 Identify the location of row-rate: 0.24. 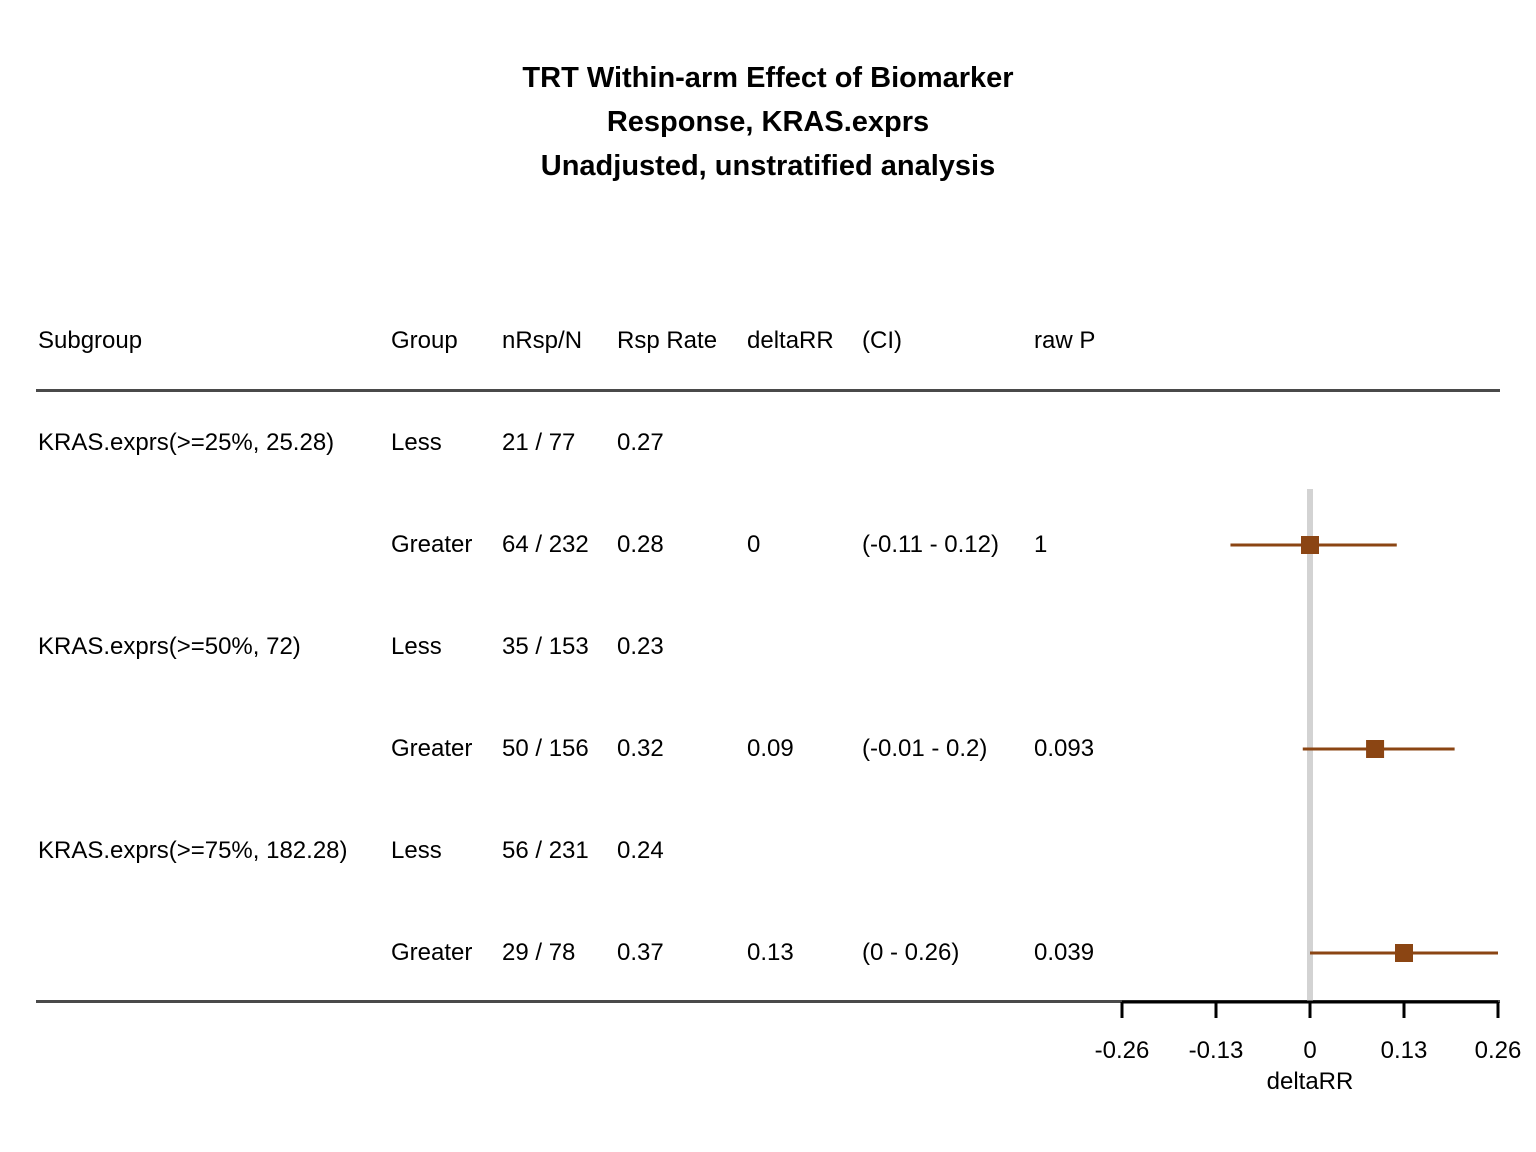
(640, 850).